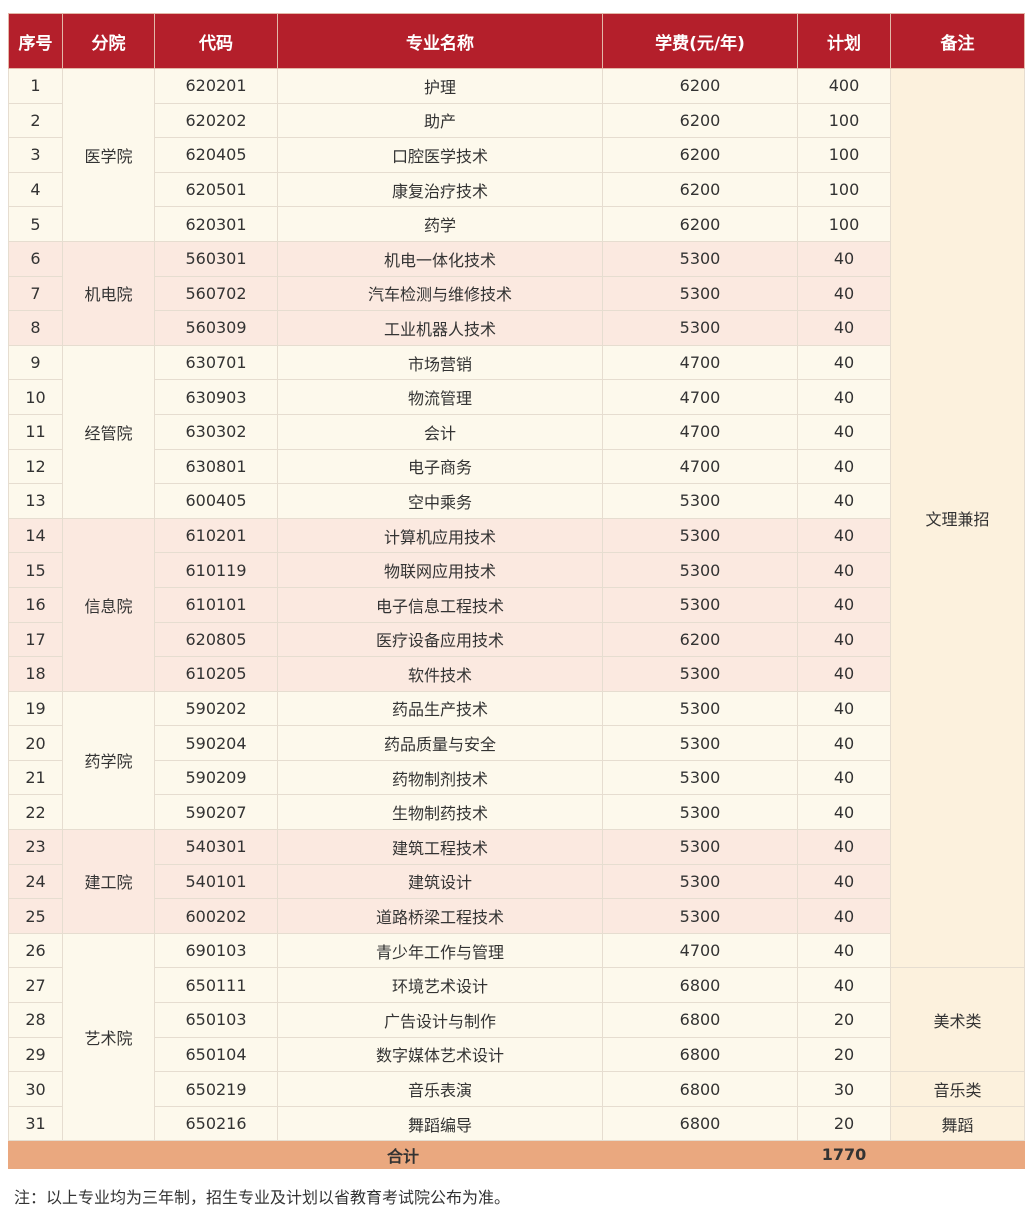 Image resolution: width=1034 pixels, height=1216 pixels. What do you see at coordinates (216, 639) in the screenshot?
I see `cell-code: 620805` at bounding box center [216, 639].